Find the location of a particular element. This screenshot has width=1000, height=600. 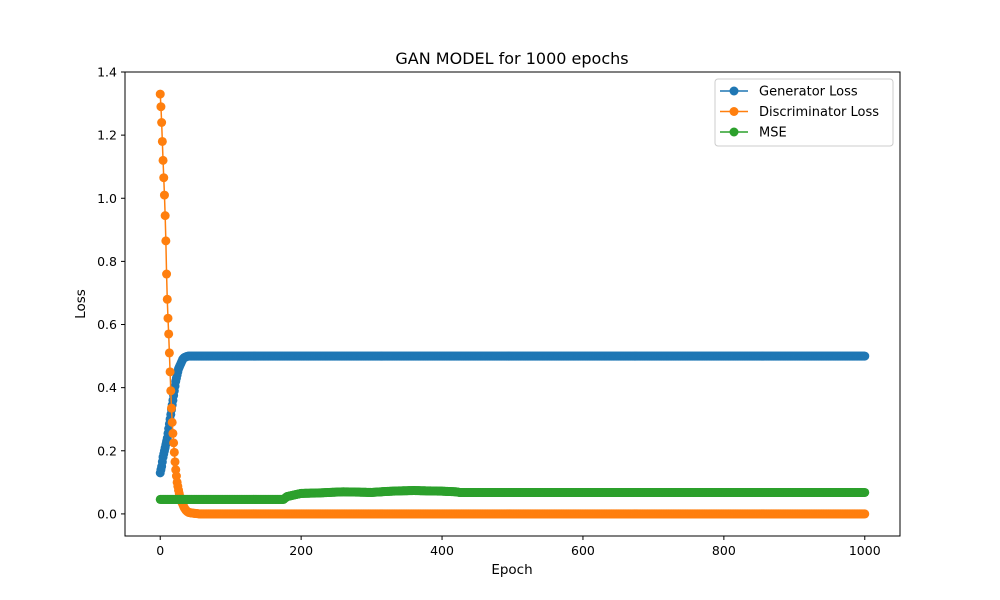

series-mse is located at coordinates (512, 495).